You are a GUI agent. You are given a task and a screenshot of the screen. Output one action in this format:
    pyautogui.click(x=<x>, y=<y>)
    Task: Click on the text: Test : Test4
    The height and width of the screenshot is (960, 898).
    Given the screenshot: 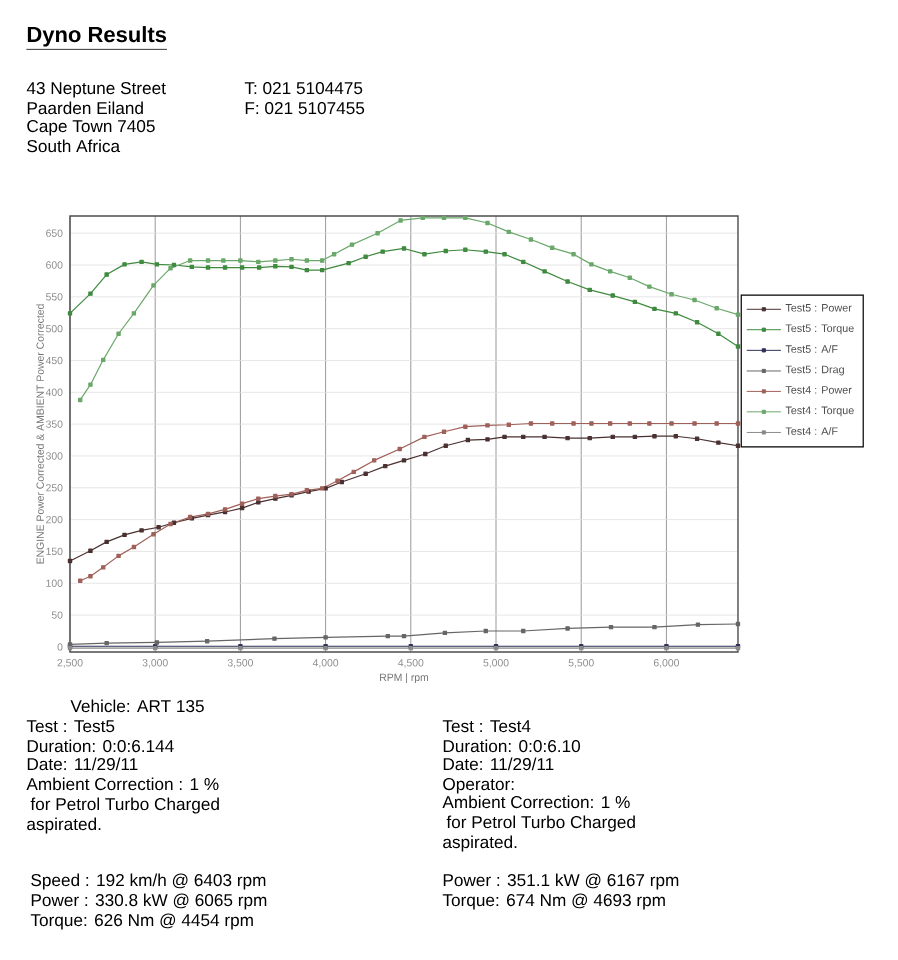 What is the action you would take?
    pyautogui.click(x=486, y=726)
    